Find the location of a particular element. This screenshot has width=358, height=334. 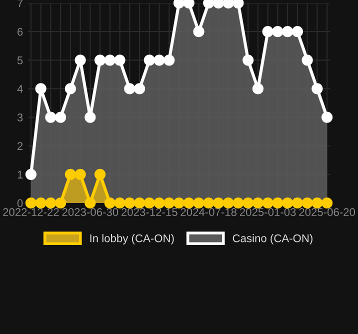

y-tick-label: 0 is located at coordinates (20, 203).